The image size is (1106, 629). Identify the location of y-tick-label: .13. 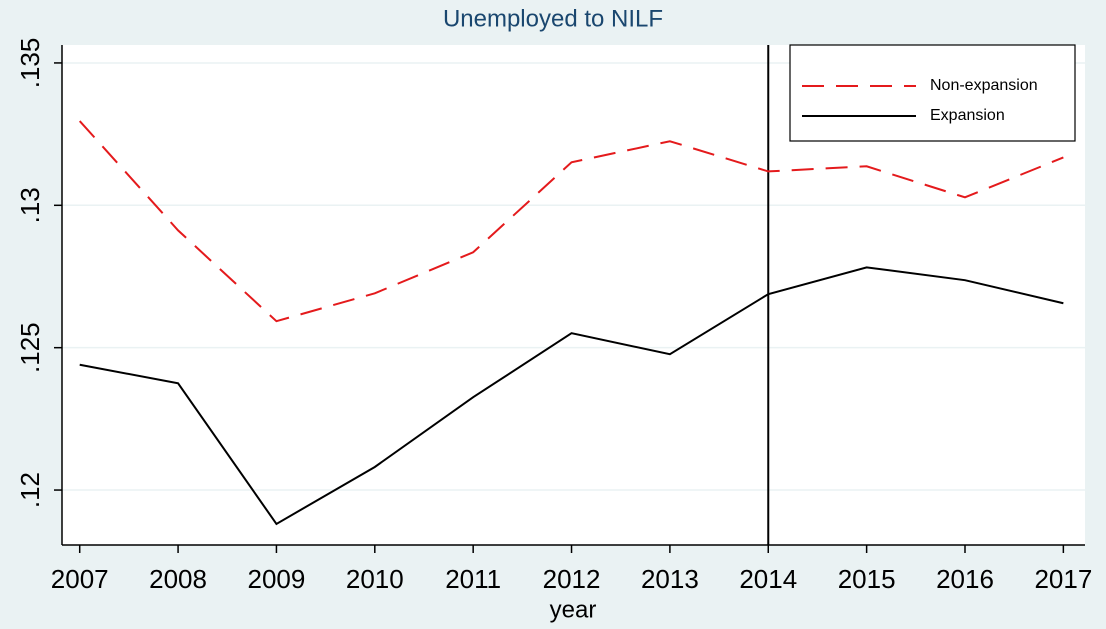
(30, 205).